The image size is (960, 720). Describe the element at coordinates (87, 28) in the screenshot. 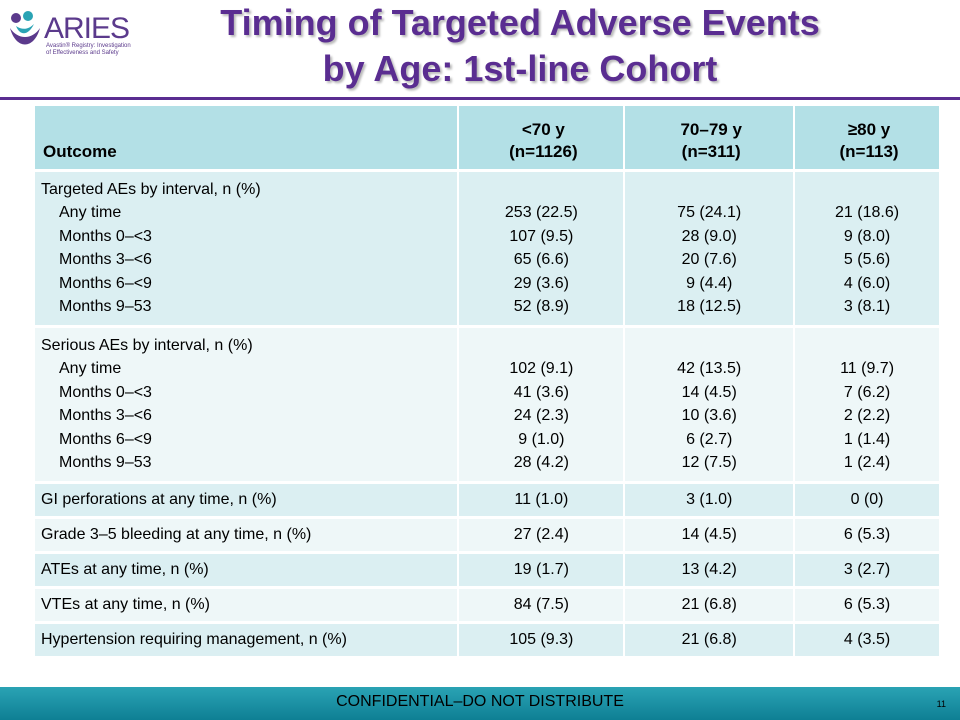

I see `logo-wordmark: ARIES` at that location.